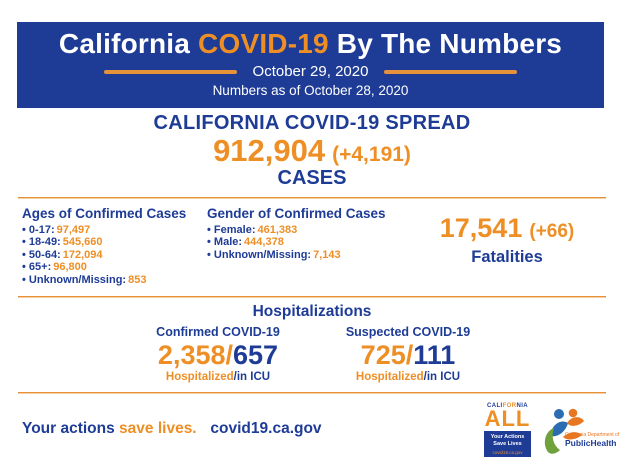 Image resolution: width=624 pixels, height=467 pixels. What do you see at coordinates (507, 436) in the screenshot?
I see `slogan-line: Your Actions` at bounding box center [507, 436].